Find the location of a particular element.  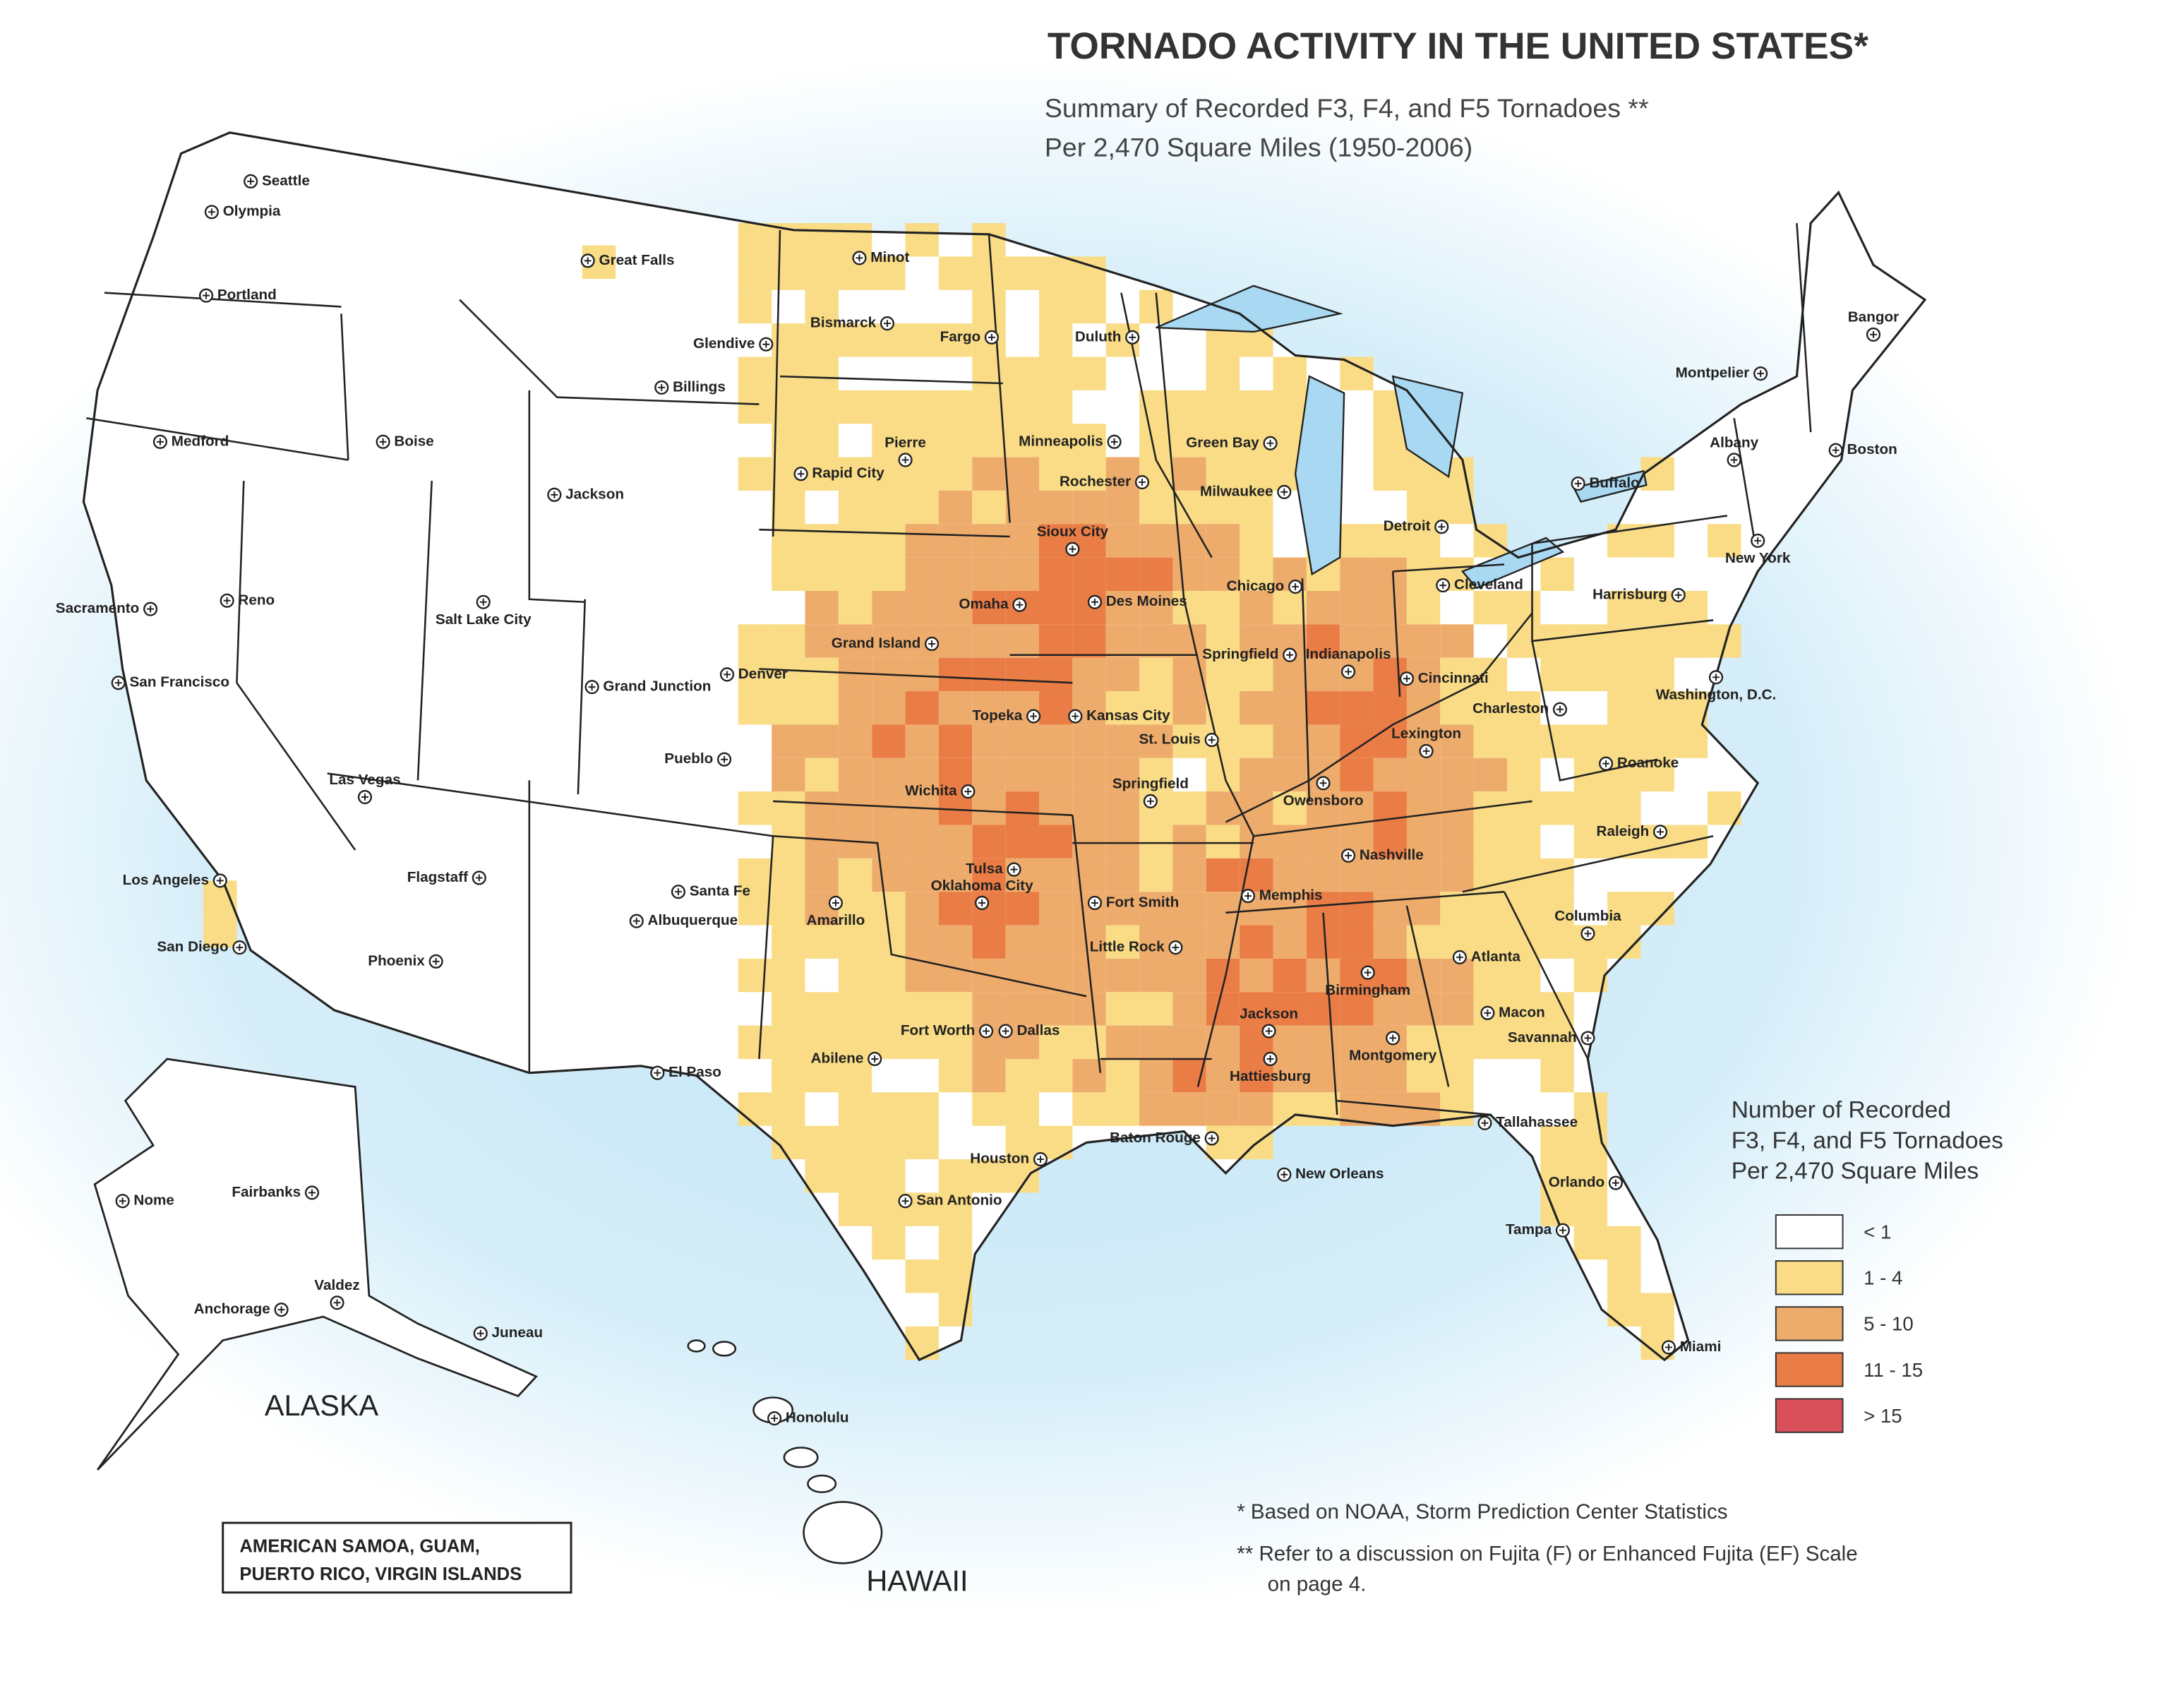

city-label: Reno is located at coordinates (256, 600).